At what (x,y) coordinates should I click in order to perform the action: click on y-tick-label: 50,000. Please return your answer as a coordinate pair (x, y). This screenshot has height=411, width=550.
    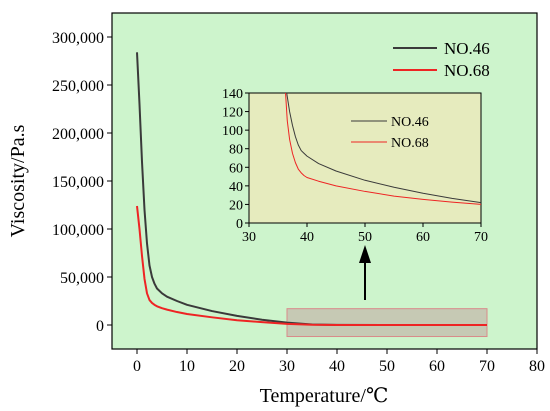
    Looking at the image, I should click on (82, 278).